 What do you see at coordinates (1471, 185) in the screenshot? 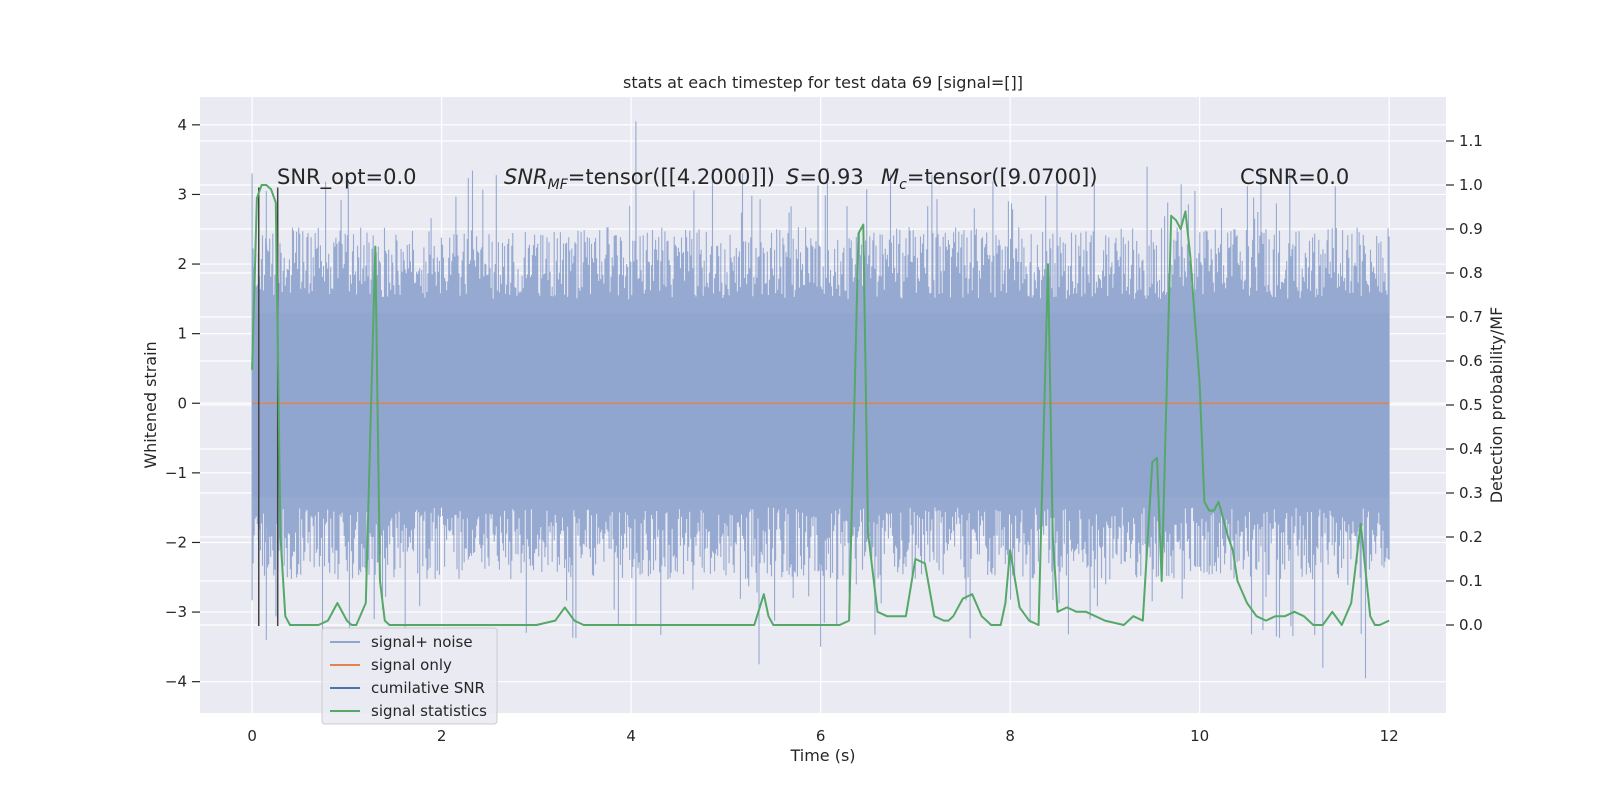
I see `y2-tick-label: 1.0` at bounding box center [1471, 185].